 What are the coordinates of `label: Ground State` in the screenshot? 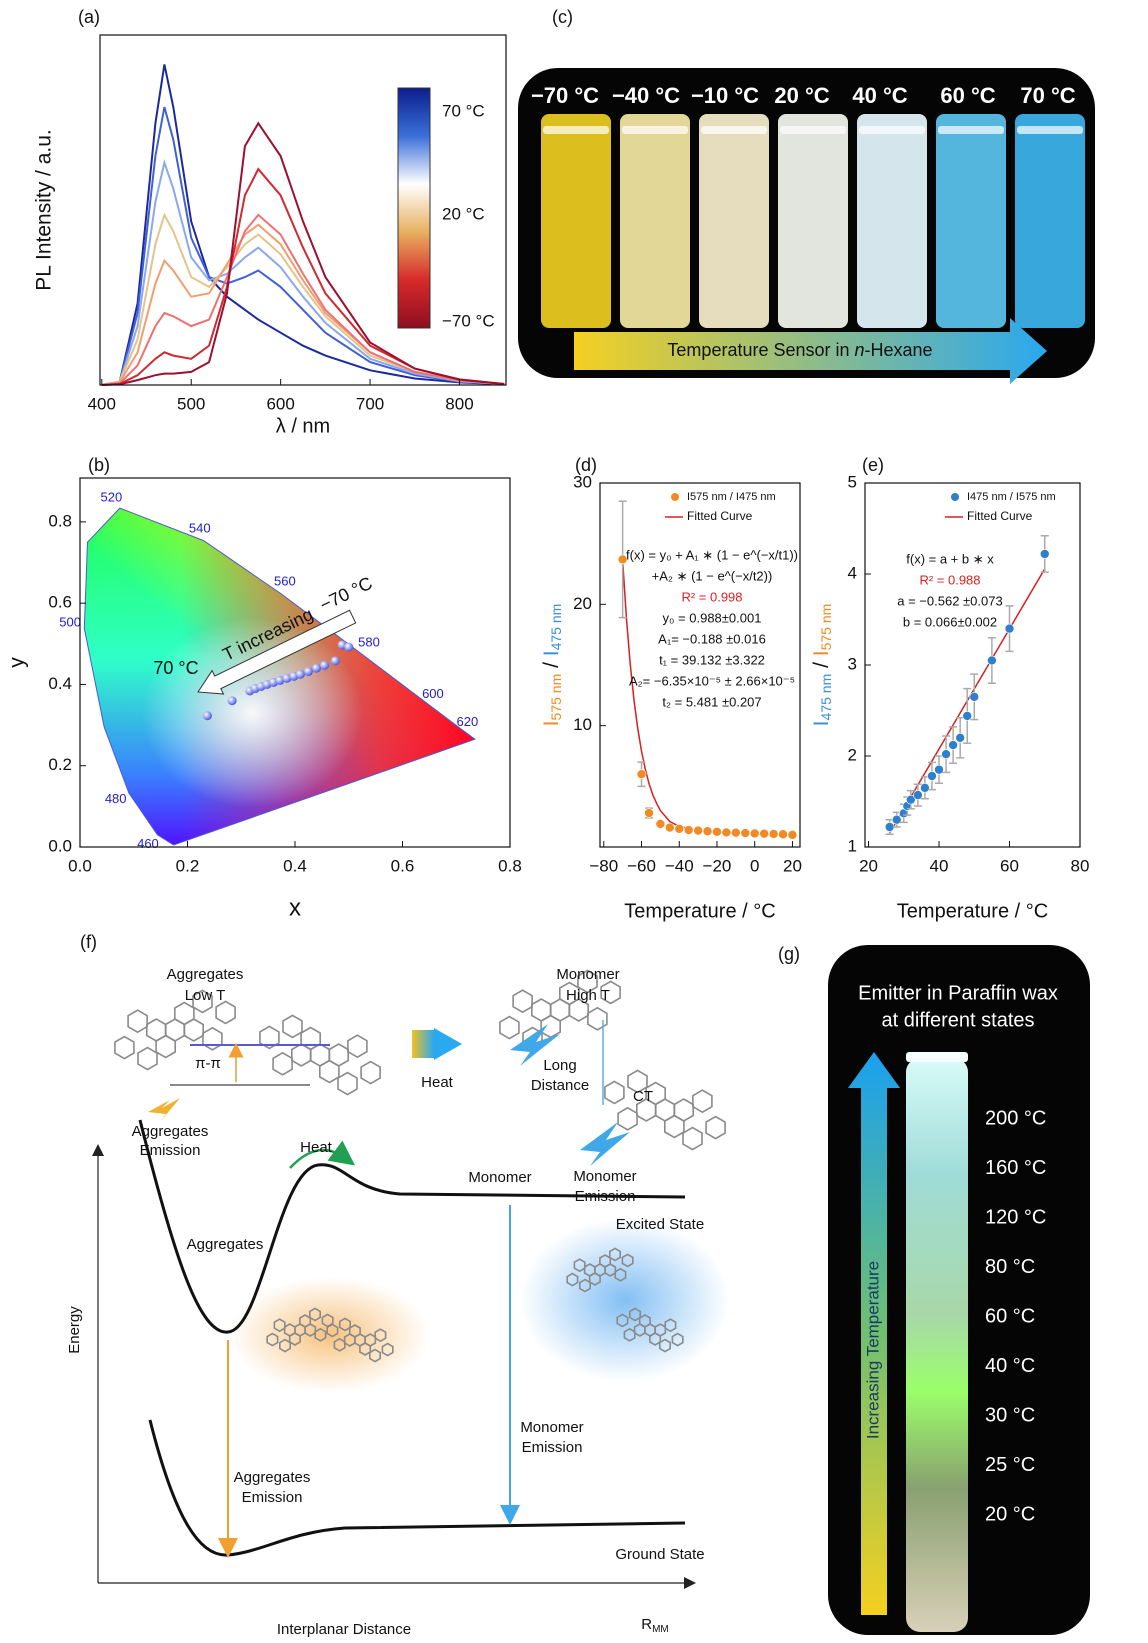 It's located at (659, 1554).